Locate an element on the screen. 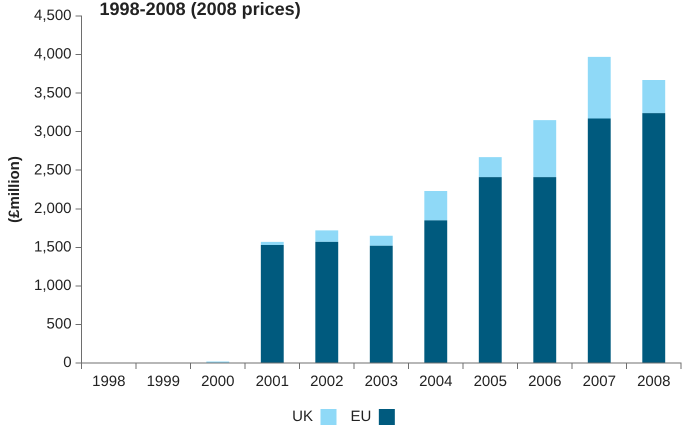  x-tick-label: 2005 is located at coordinates (490, 381).